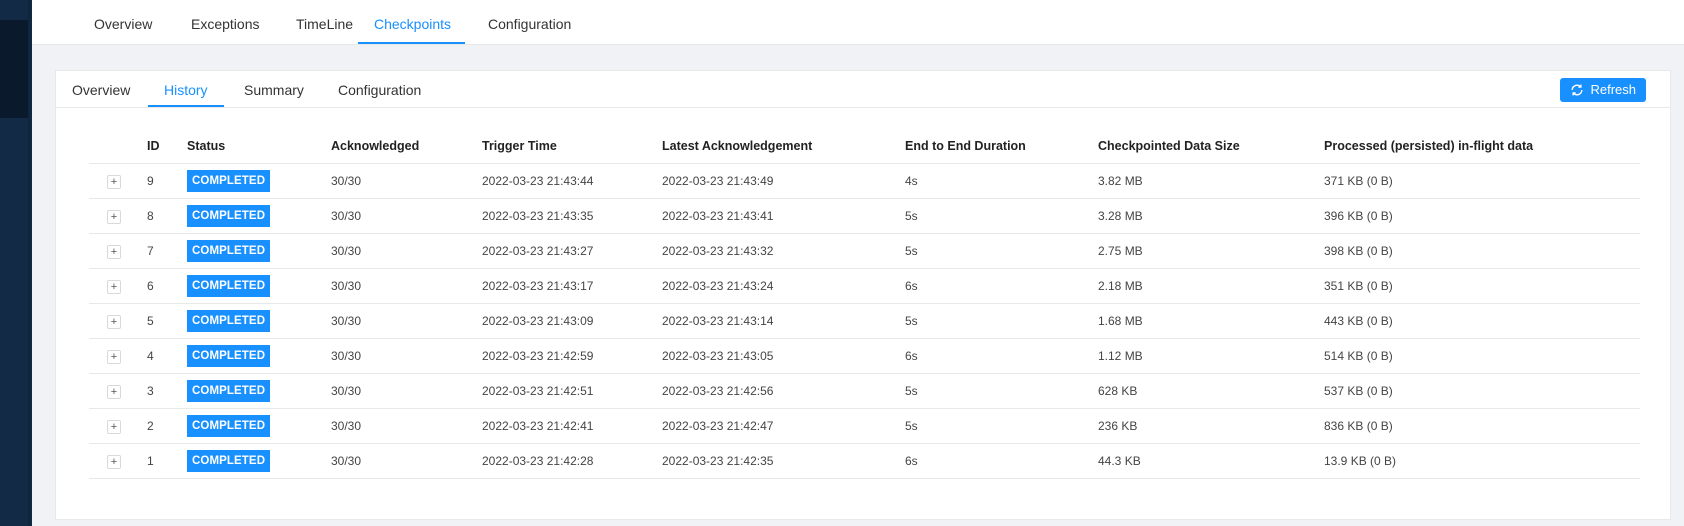 The image size is (1684, 526). What do you see at coordinates (118, 146) in the screenshot?
I see `header-expand` at bounding box center [118, 146].